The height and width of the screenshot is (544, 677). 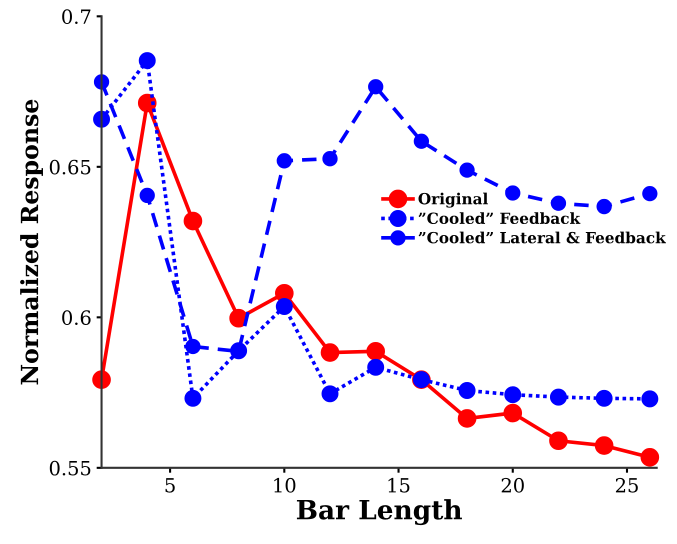 What do you see at coordinates (76, 16) in the screenshot?
I see `y-tick-label: 0.7` at bounding box center [76, 16].